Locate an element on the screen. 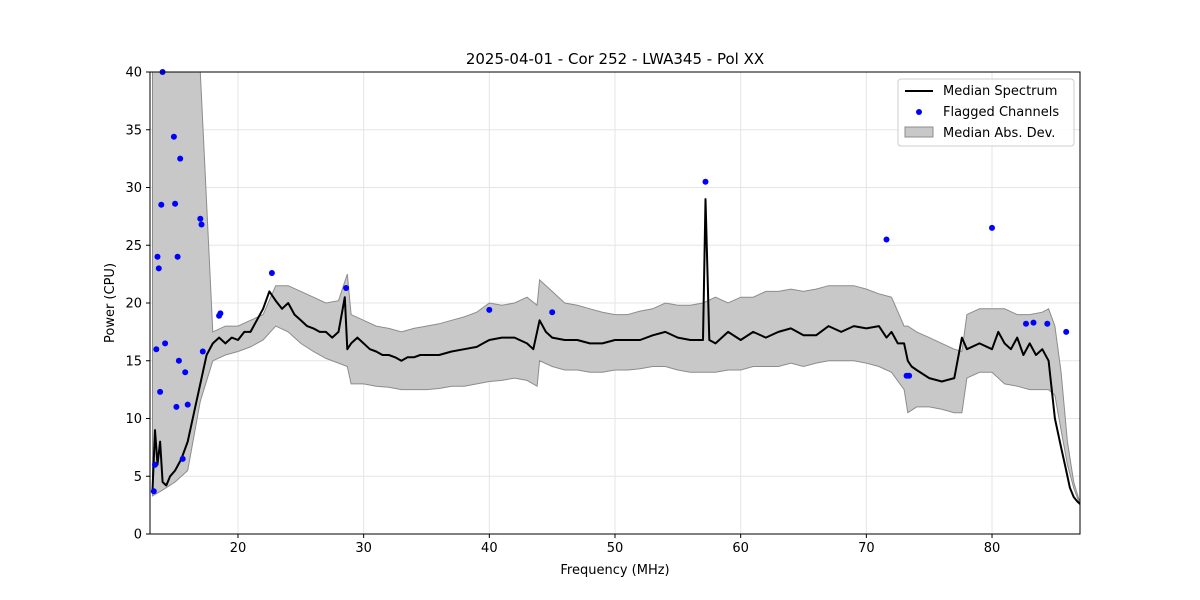 Image resolution: width=1200 pixels, height=600 pixels. y-axis-label: Power (CPU) is located at coordinates (110, 303).